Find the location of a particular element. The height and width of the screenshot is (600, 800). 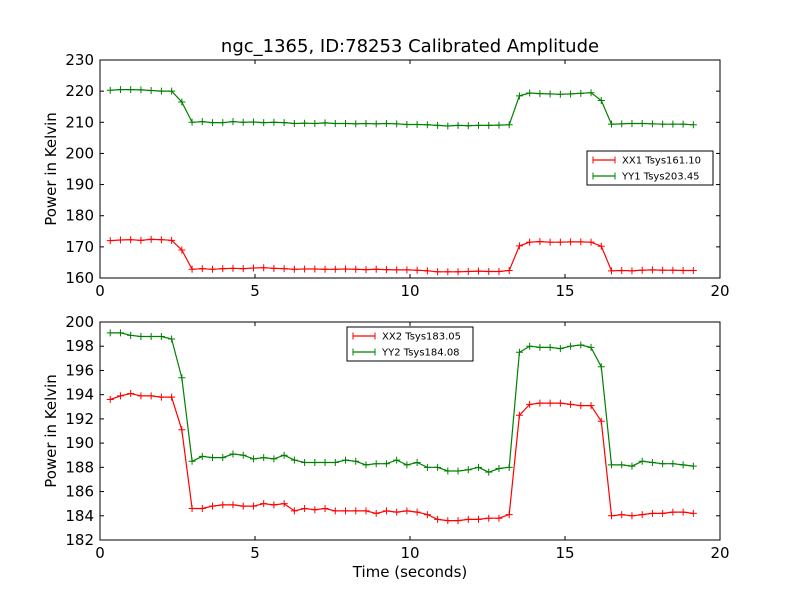

y-tick-label: 198 is located at coordinates (79, 346).